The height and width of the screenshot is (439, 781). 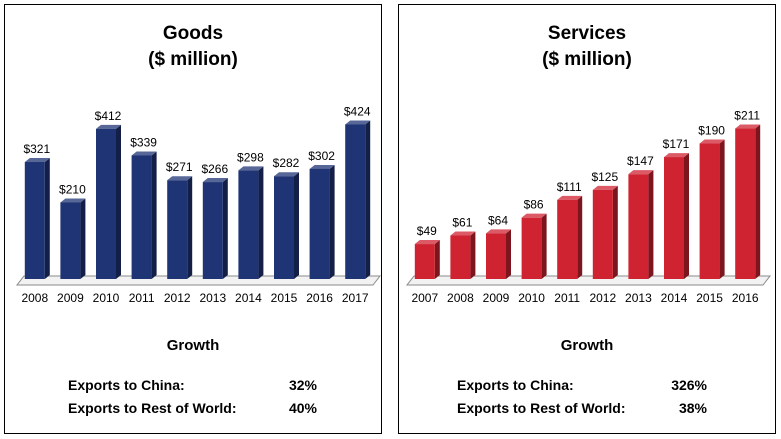 What do you see at coordinates (496, 298) in the screenshot?
I see `services-tick-label-2009: 2009` at bounding box center [496, 298].